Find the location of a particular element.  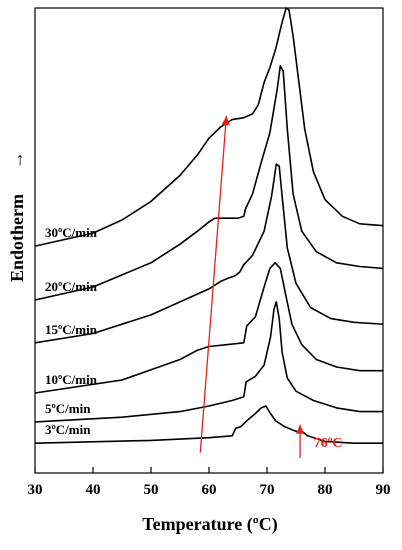

x-axis-label: Temperature (ºC) is located at coordinates (209, 524).